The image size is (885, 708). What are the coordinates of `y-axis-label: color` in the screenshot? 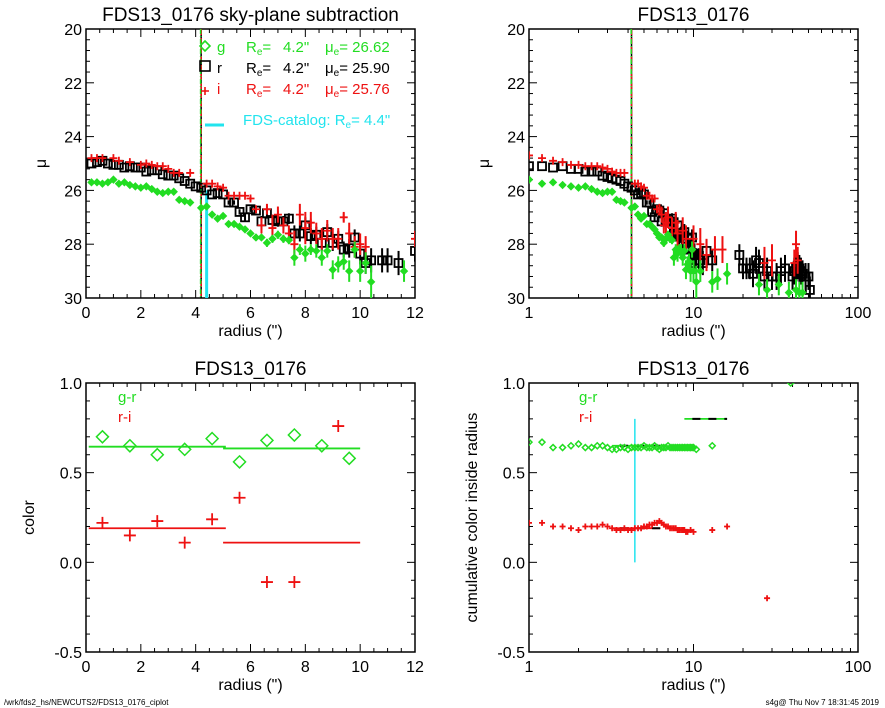 It's located at (29, 516).